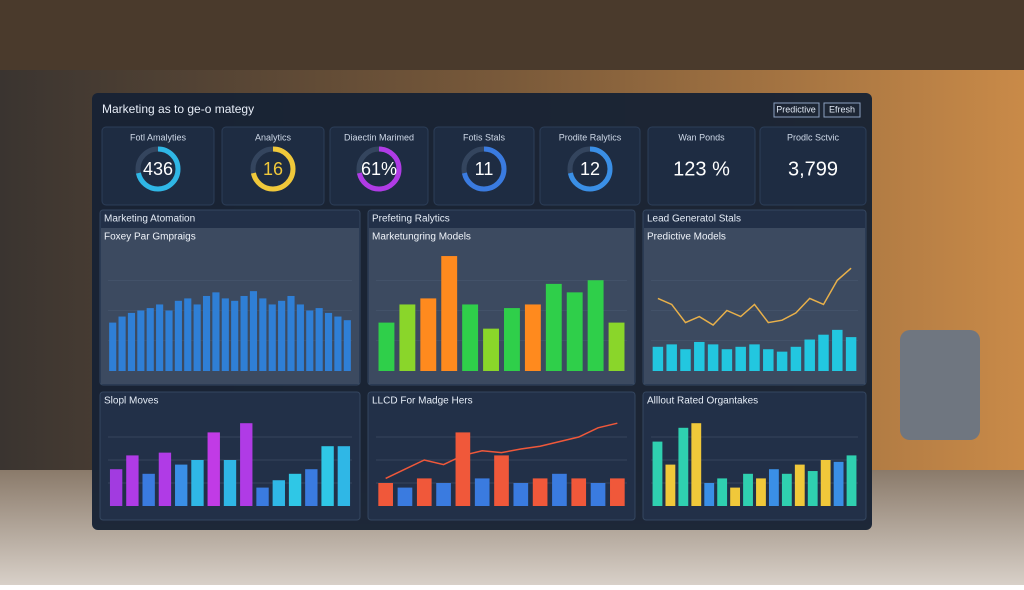 This screenshot has height=590, width=1024. What do you see at coordinates (813, 137) in the screenshot?
I see `kpi-label: Prodlc Sctvic` at bounding box center [813, 137].